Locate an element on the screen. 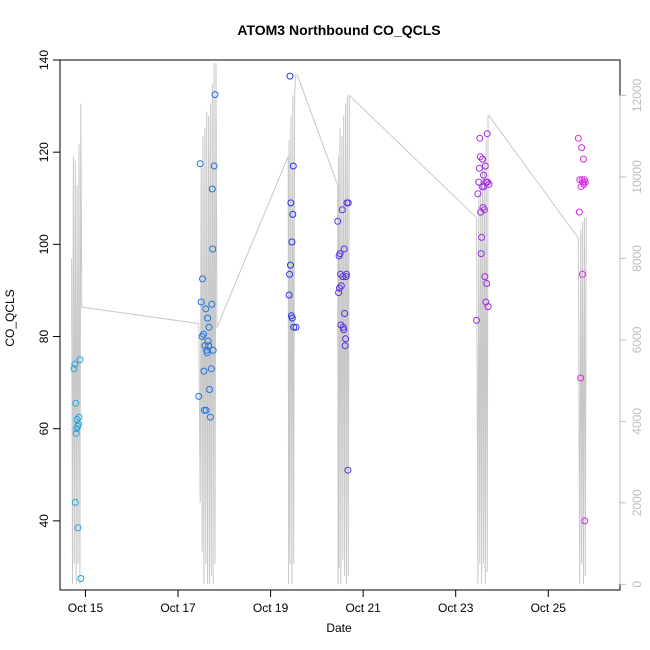 The height and width of the screenshot is (650, 650). x-axis: Oct 15 Oct 17 Oct 19 Oct 21 Oct 23 Oct 25 is located at coordinates (317, 602).